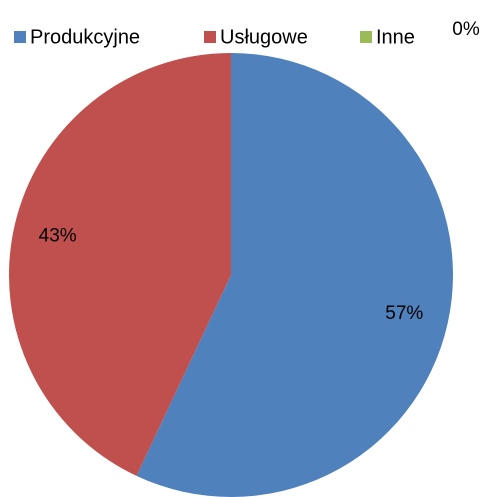 This screenshot has height=497, width=484. What do you see at coordinates (85, 37) in the screenshot?
I see `legend-label: Produkcyjne` at bounding box center [85, 37].